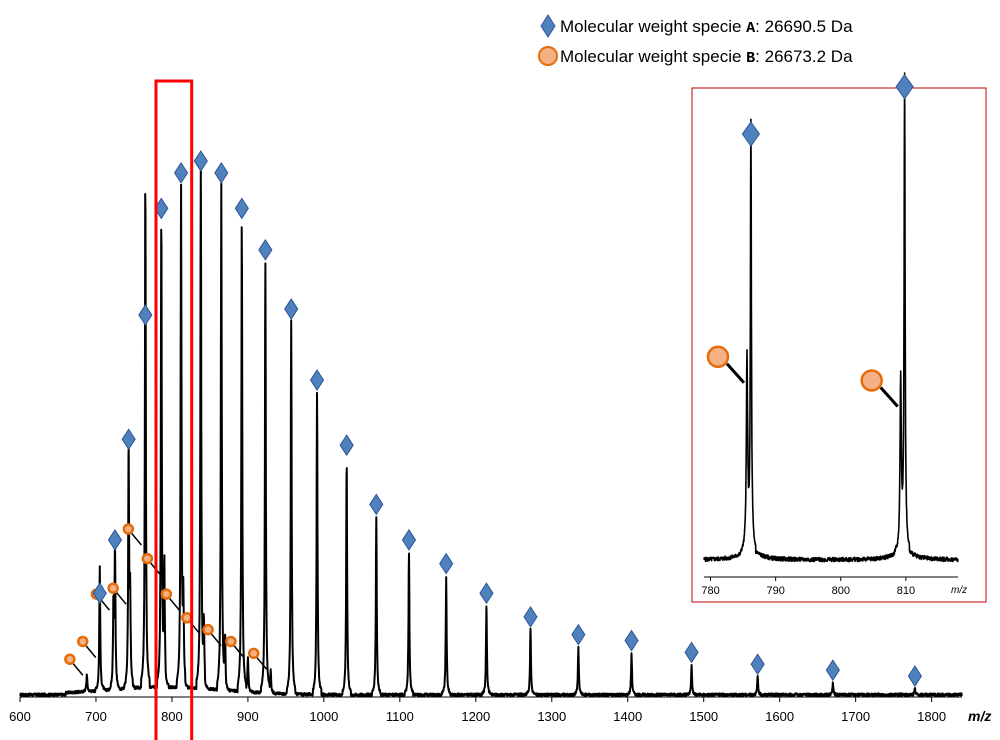 Image resolution: width=1000 pixels, height=740 pixels. Describe the element at coordinates (841, 591) in the screenshot. I see `inset-tick-label: 800` at that location.